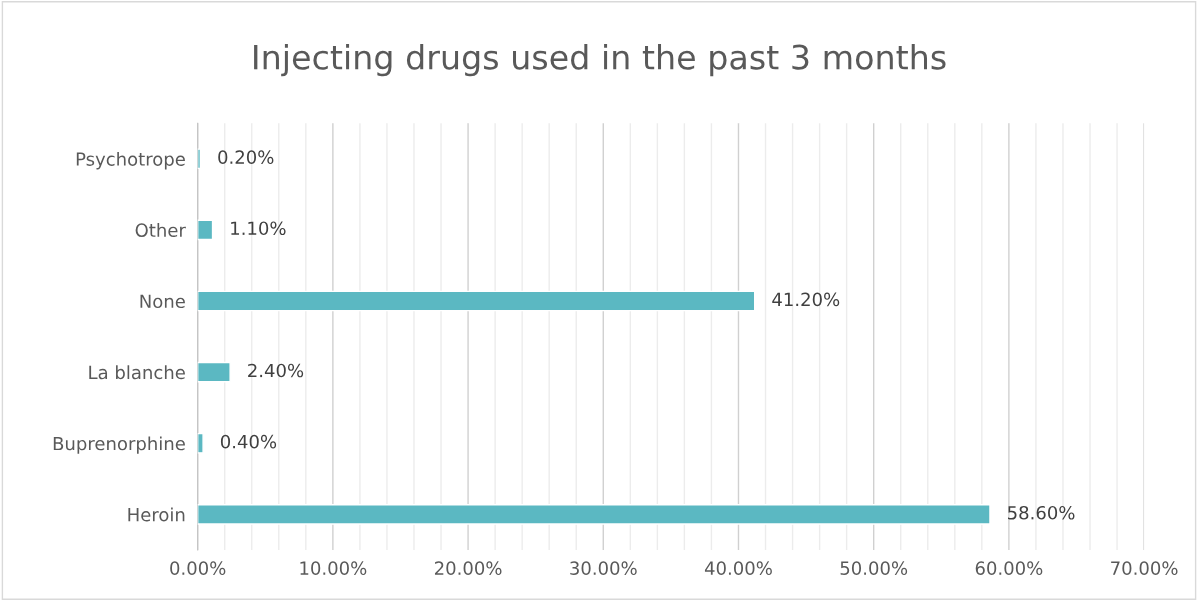 The width and height of the screenshot is (1198, 601). Describe the element at coordinates (137, 372) in the screenshot. I see `y-tick-label: La blanche` at that location.